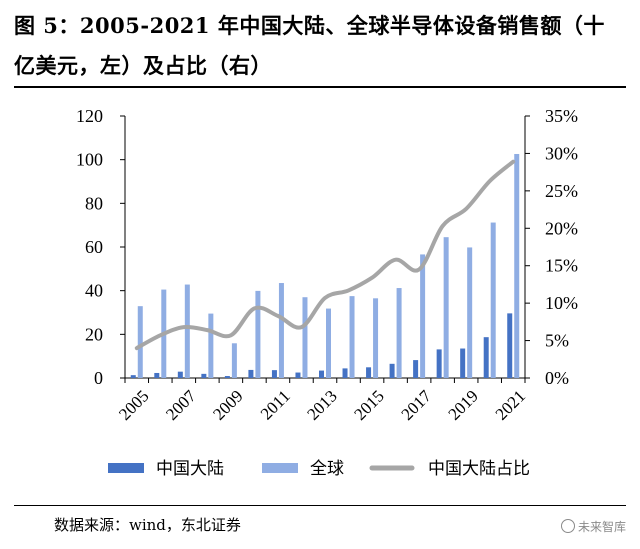 This screenshot has width=640, height=549. What do you see at coordinates (305, 337) in the screenshot?
I see `bar-global-2012` at bounding box center [305, 337].